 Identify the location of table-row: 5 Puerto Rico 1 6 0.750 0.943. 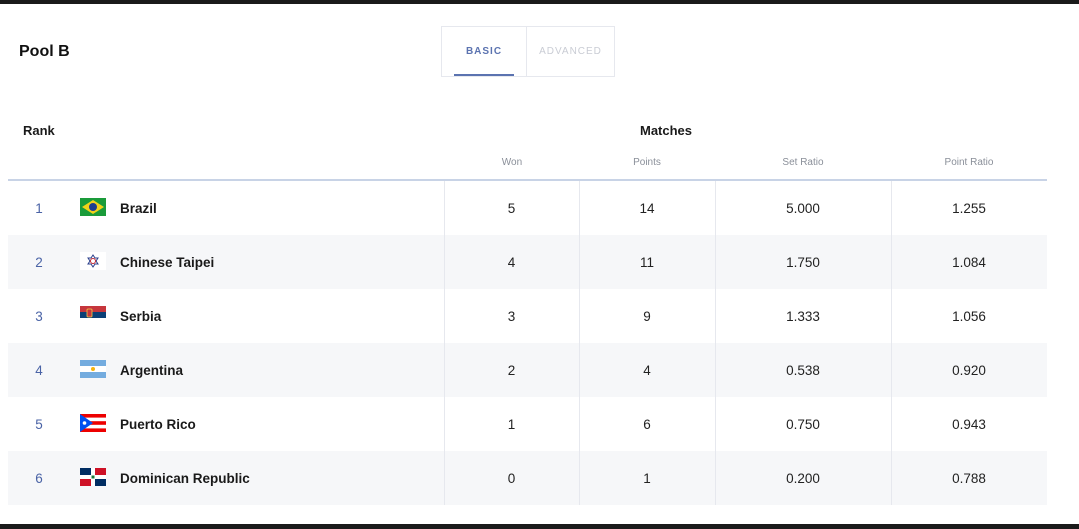
(527, 424).